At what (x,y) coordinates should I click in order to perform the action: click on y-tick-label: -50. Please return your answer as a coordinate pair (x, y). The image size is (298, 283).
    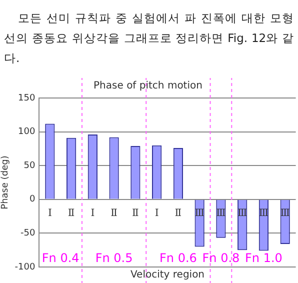
    Looking at the image, I should click on (28, 233).